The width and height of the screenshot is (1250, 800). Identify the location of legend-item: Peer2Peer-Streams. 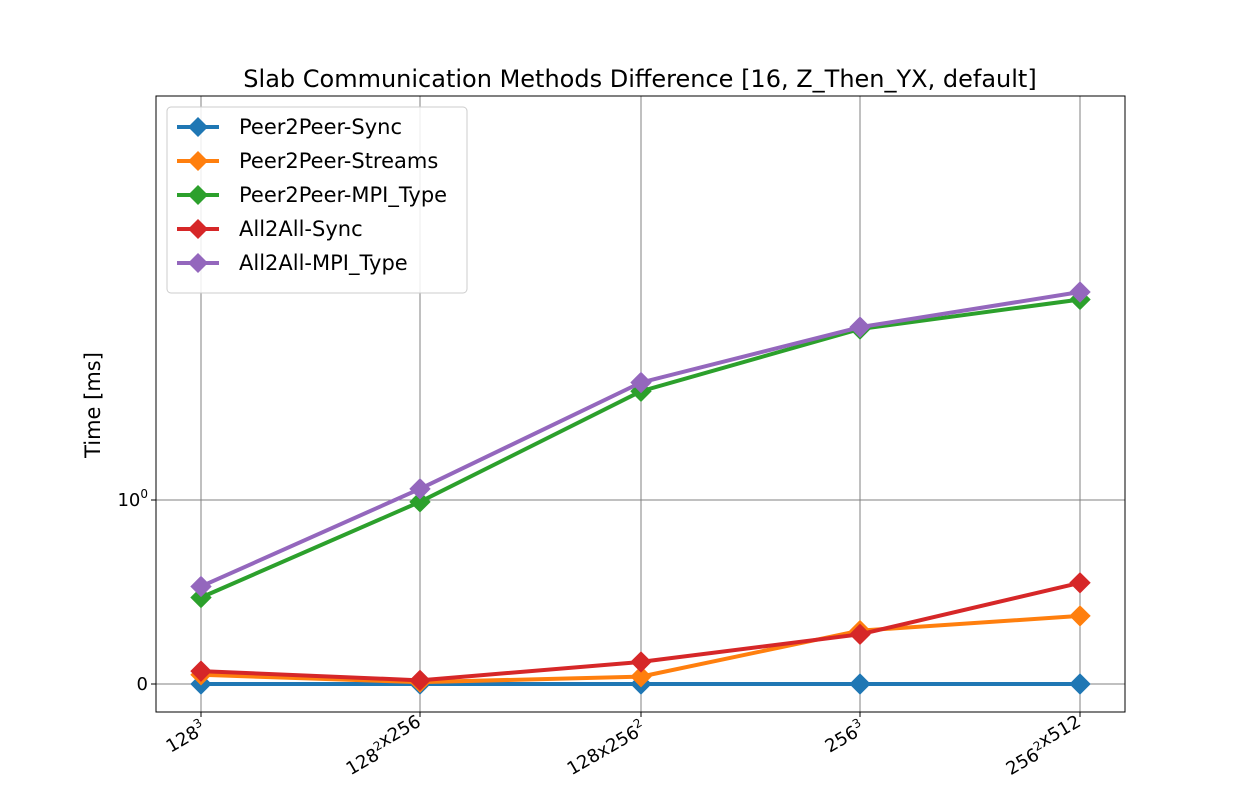
(307, 161).